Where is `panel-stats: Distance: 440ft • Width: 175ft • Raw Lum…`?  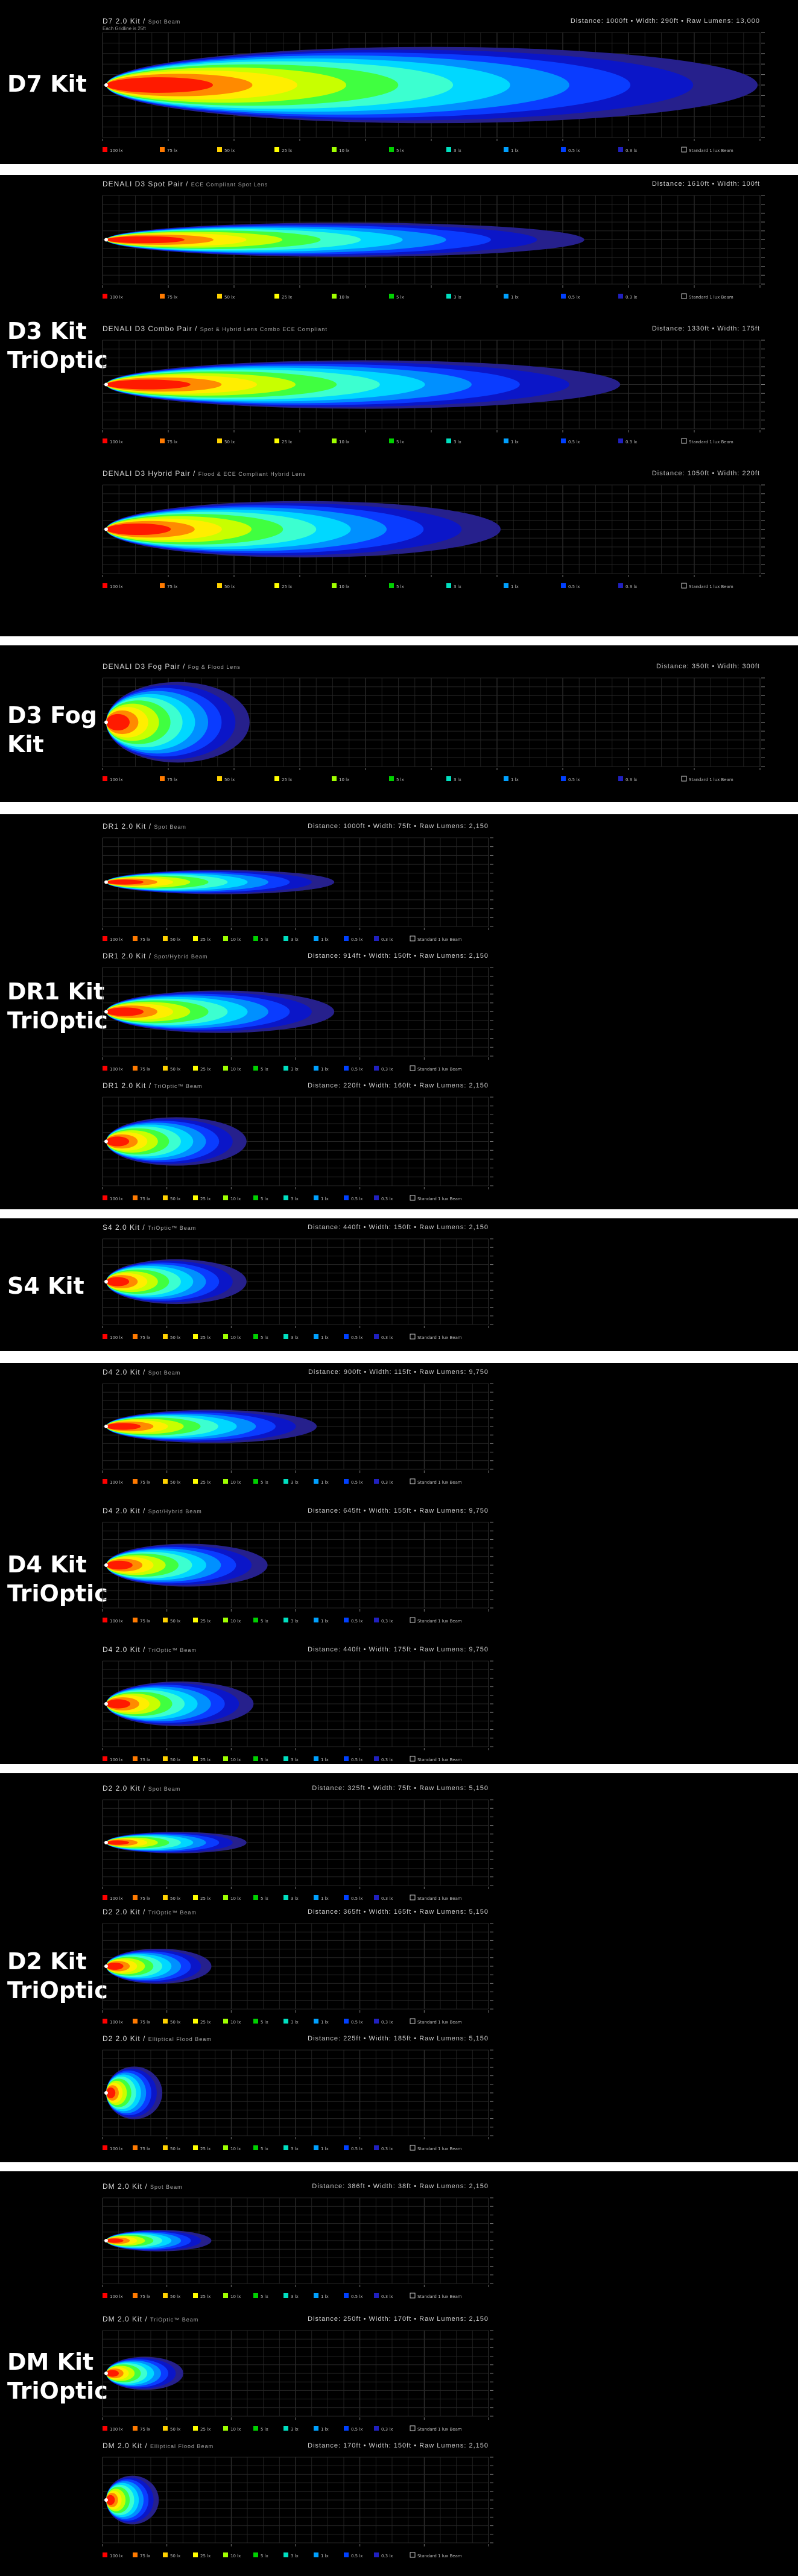 panel-stats: Distance: 440ft • Width: 175ft • Raw Lum… is located at coordinates (398, 1649).